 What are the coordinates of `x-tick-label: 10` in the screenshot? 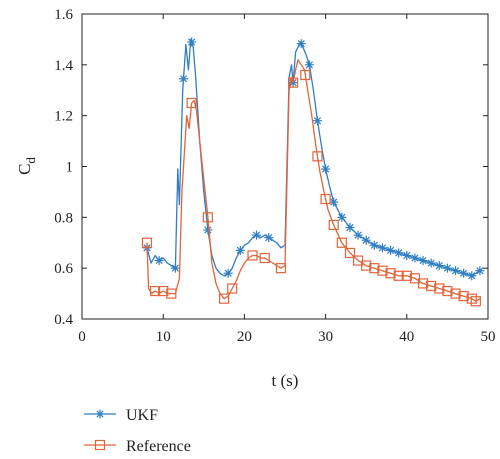 It's located at (163, 337).